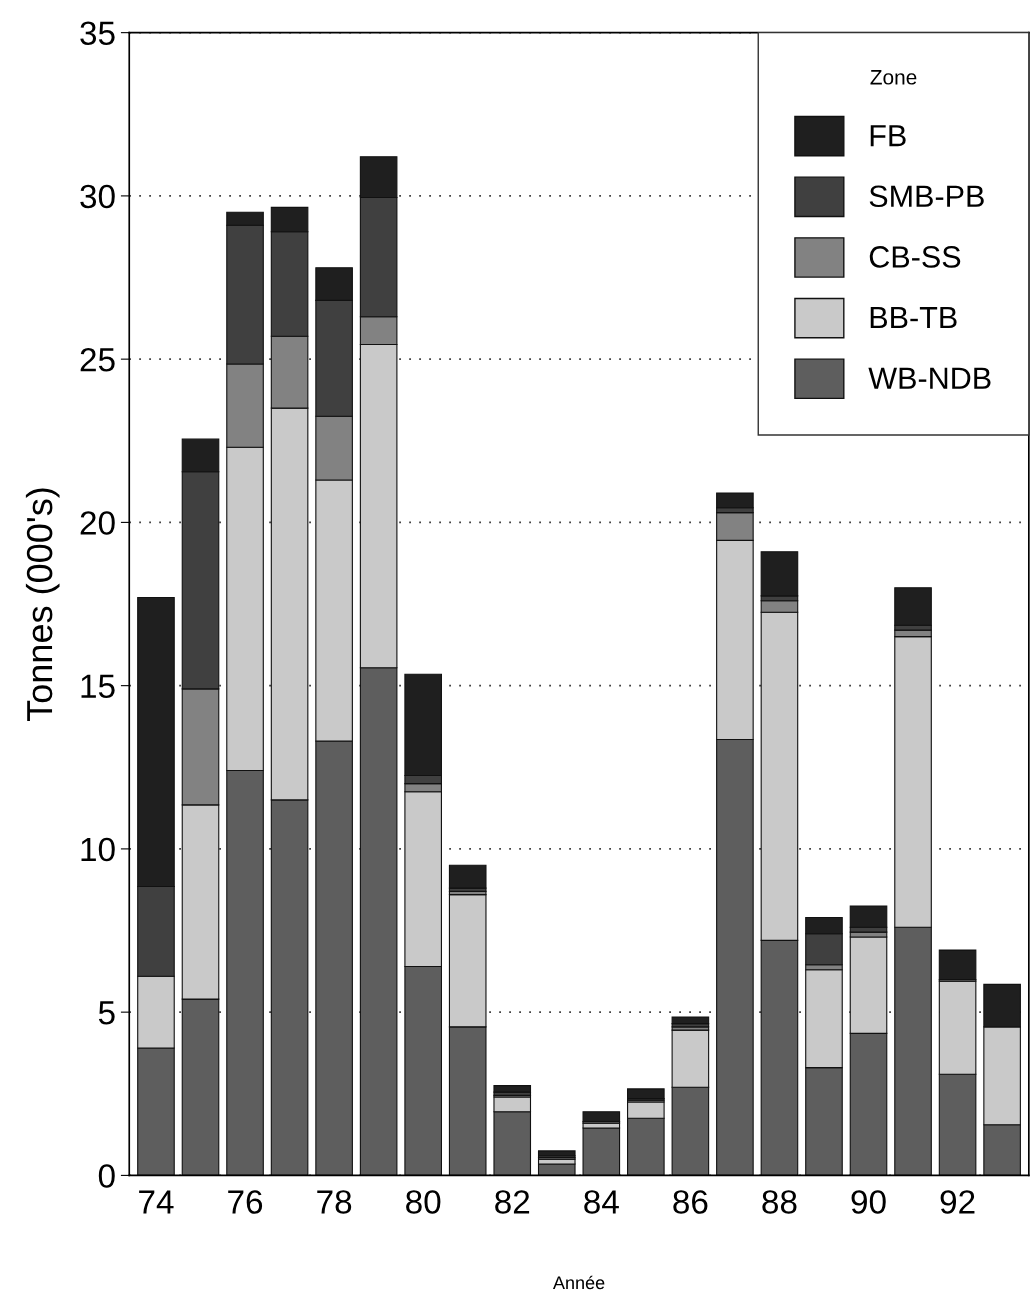 The height and width of the screenshot is (1306, 1034). What do you see at coordinates (888, 136) in the screenshot?
I see `legend-label: FB` at bounding box center [888, 136].